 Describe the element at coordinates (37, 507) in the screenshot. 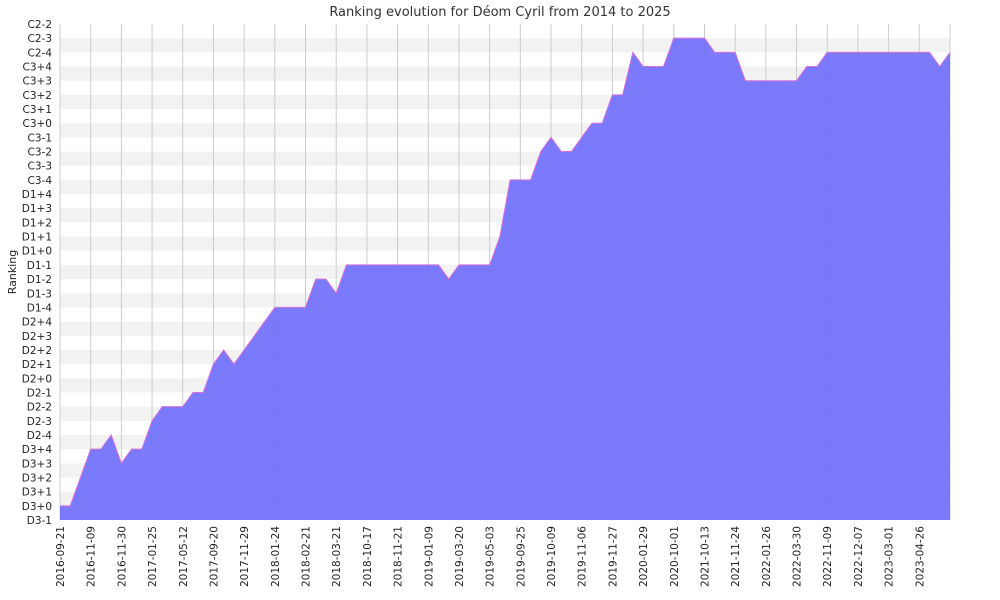

I see `y-tick-label: D3+0` at that location.